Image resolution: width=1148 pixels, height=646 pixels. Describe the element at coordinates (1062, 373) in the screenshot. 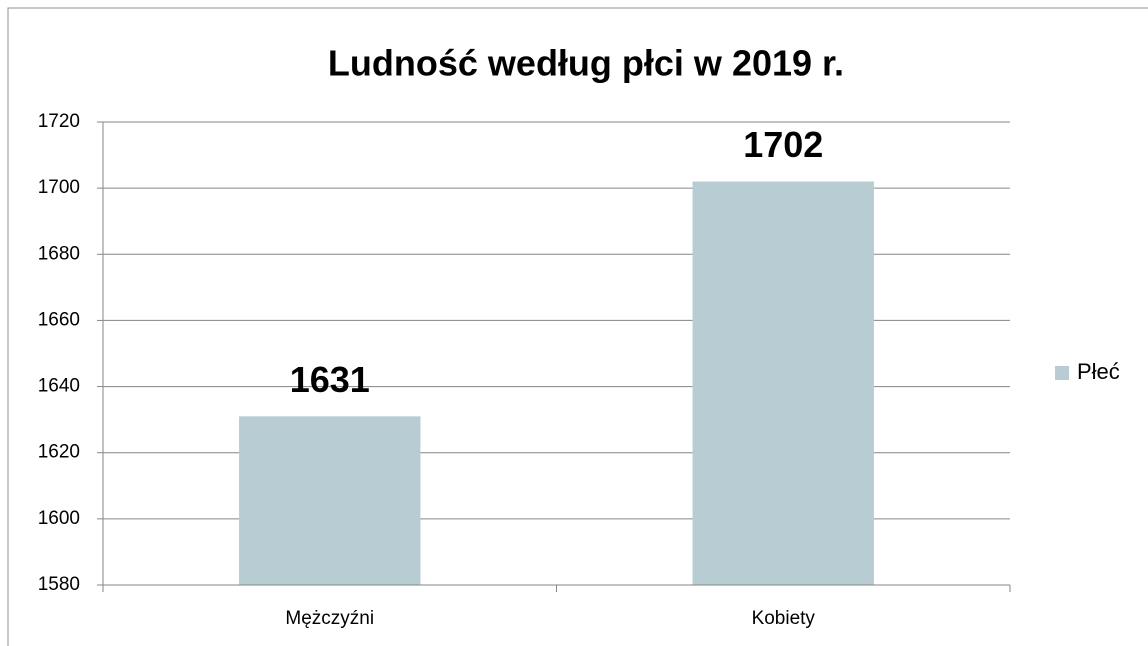

I see `legend-swatch` at that location.